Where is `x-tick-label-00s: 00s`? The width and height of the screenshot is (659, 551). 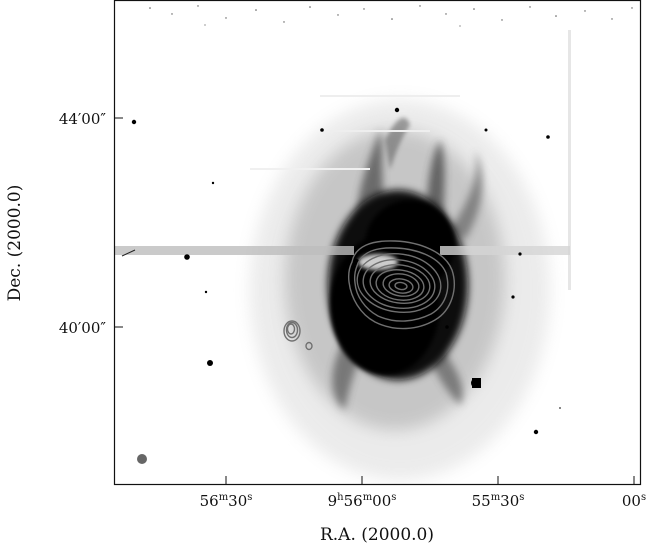
x-tick-label-00s: 00s is located at coordinates (634, 501).